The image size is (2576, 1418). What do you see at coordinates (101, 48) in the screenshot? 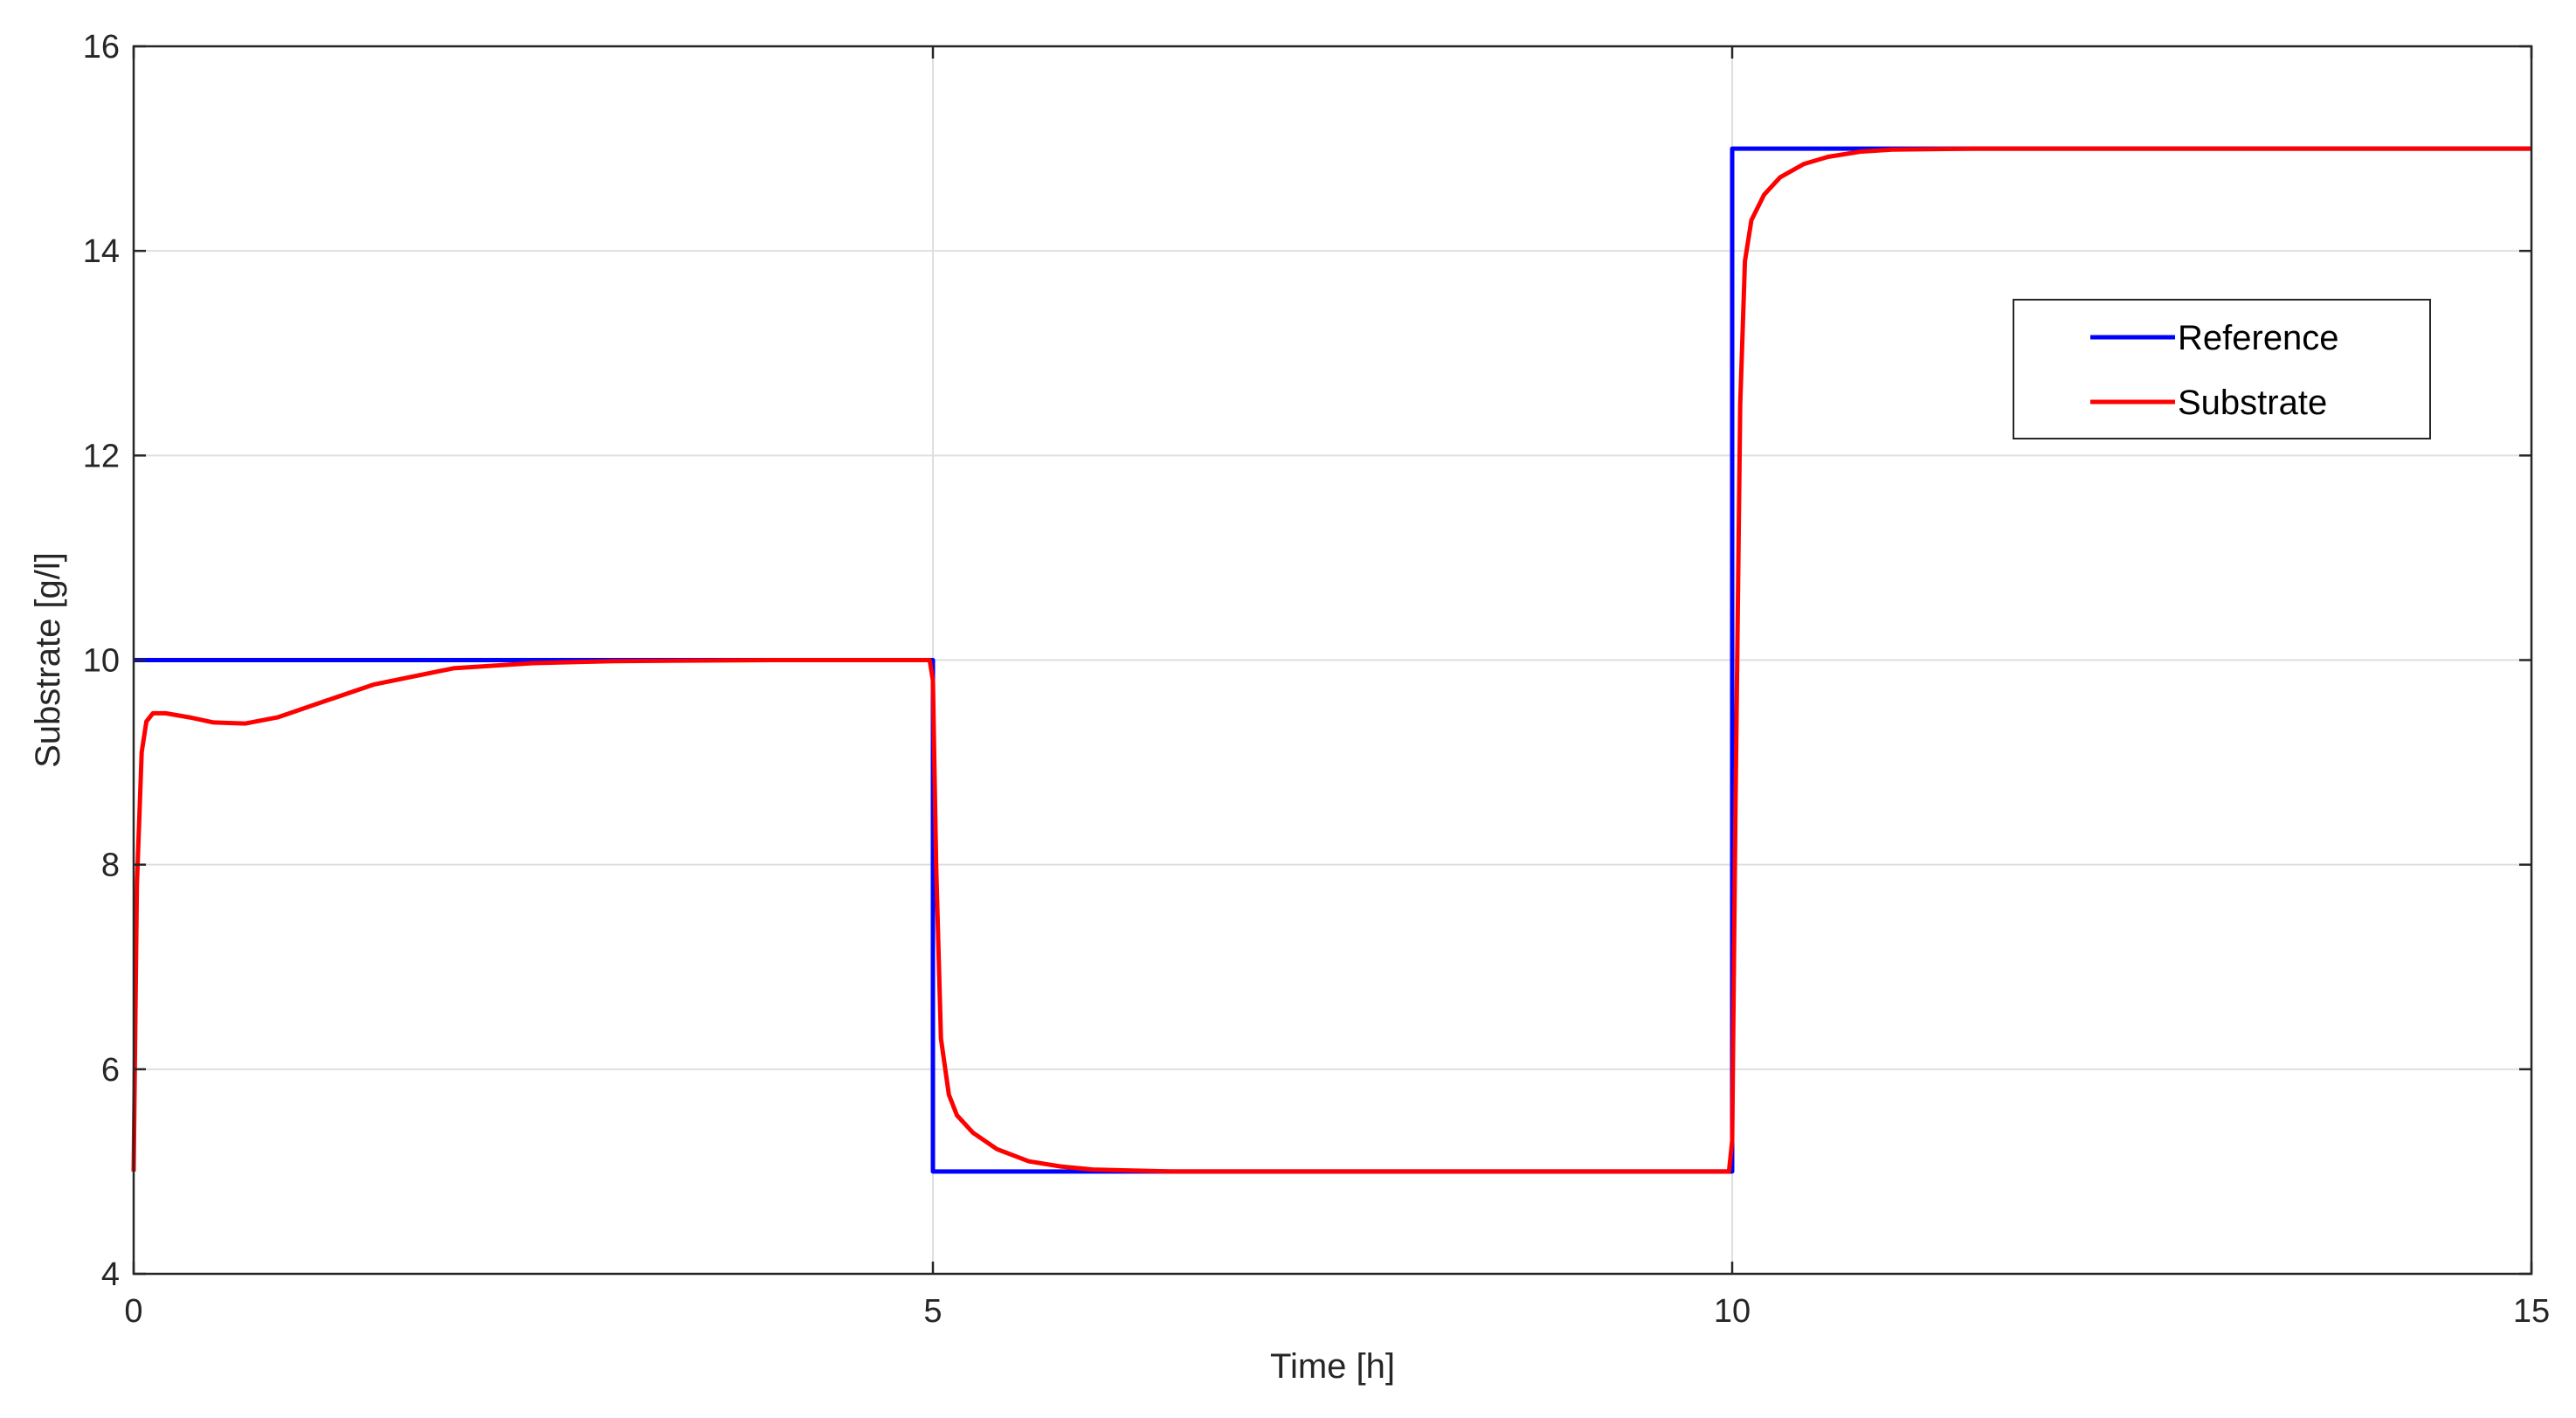
I see `y-tick-label: 16` at bounding box center [101, 48].